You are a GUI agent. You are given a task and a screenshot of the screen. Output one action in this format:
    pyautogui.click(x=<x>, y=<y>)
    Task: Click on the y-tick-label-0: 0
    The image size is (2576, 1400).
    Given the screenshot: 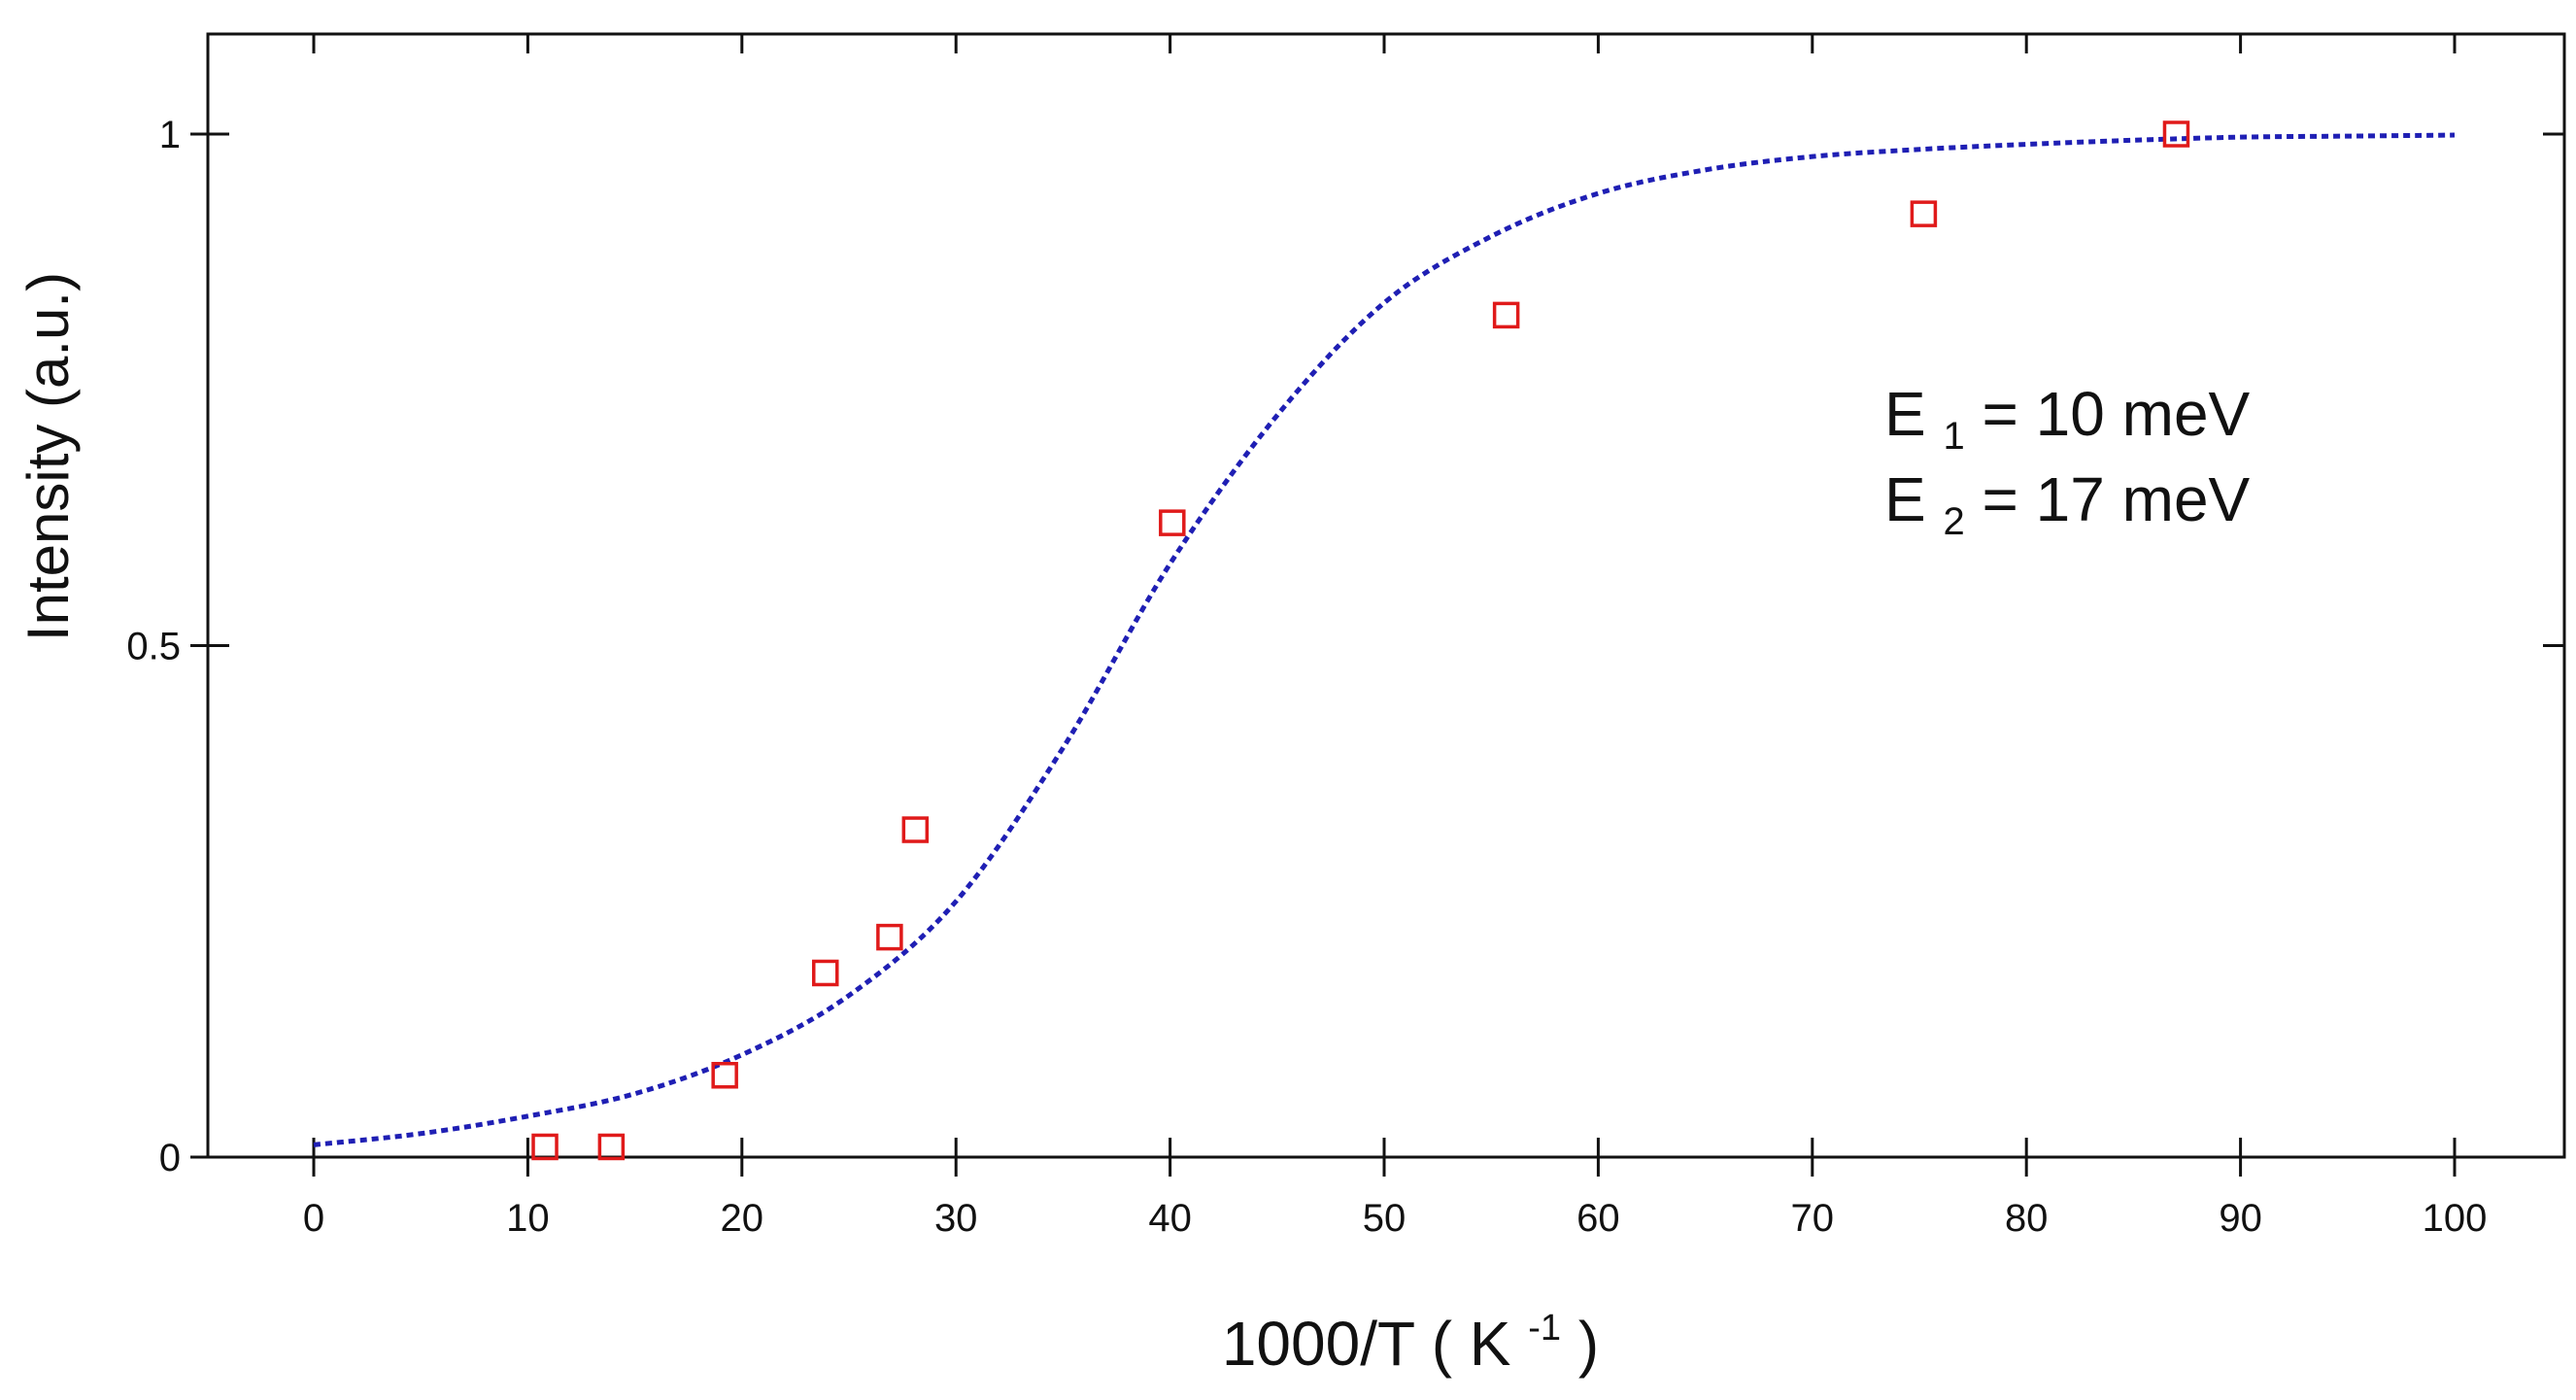 What is the action you would take?
    pyautogui.click(x=170, y=1158)
    